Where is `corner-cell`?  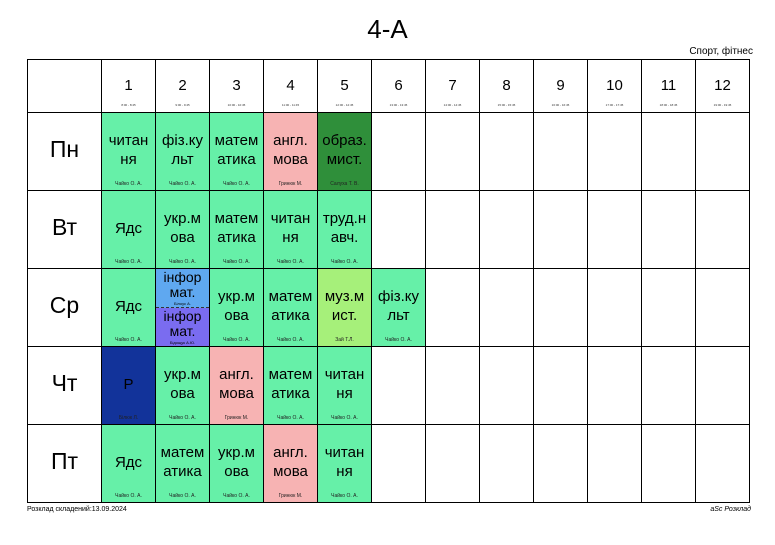 corner-cell is located at coordinates (64, 86).